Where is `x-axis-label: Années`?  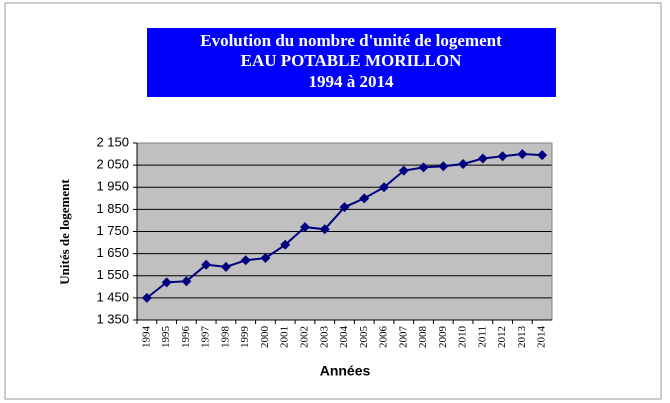 x-axis-label: Années is located at coordinates (345, 371).